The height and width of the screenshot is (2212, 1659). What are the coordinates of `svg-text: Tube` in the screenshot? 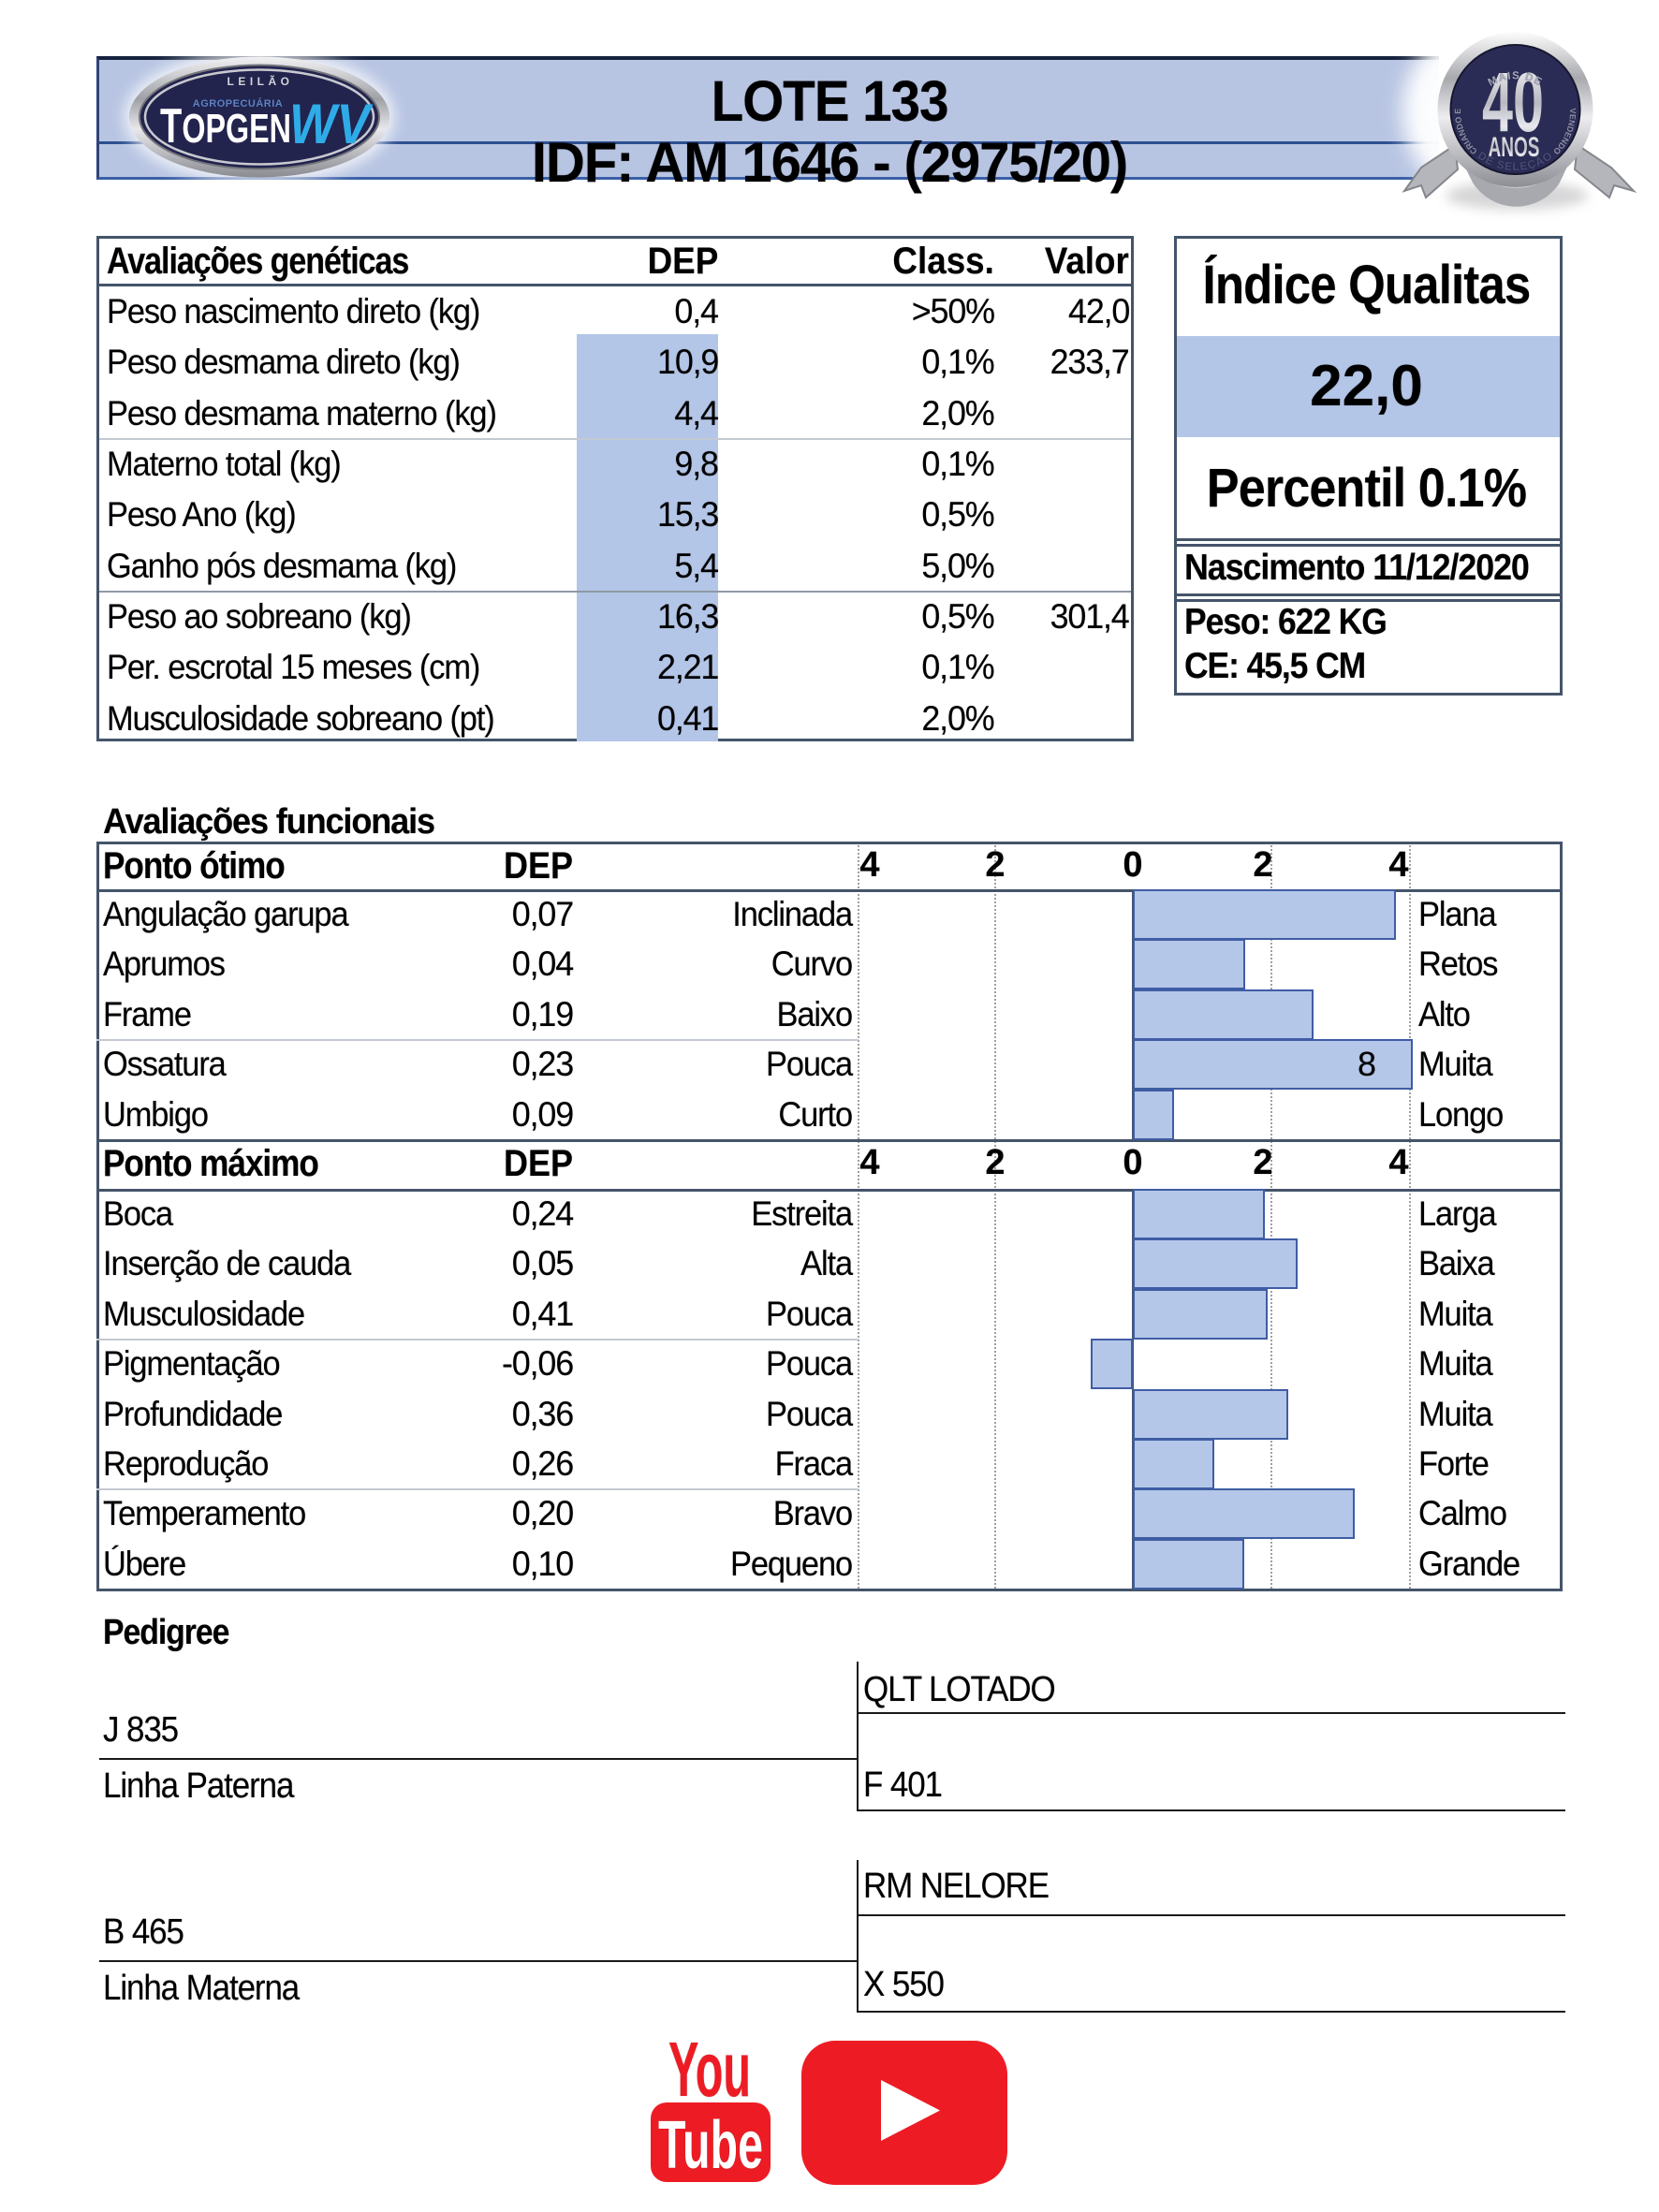 It's located at (710, 2145).